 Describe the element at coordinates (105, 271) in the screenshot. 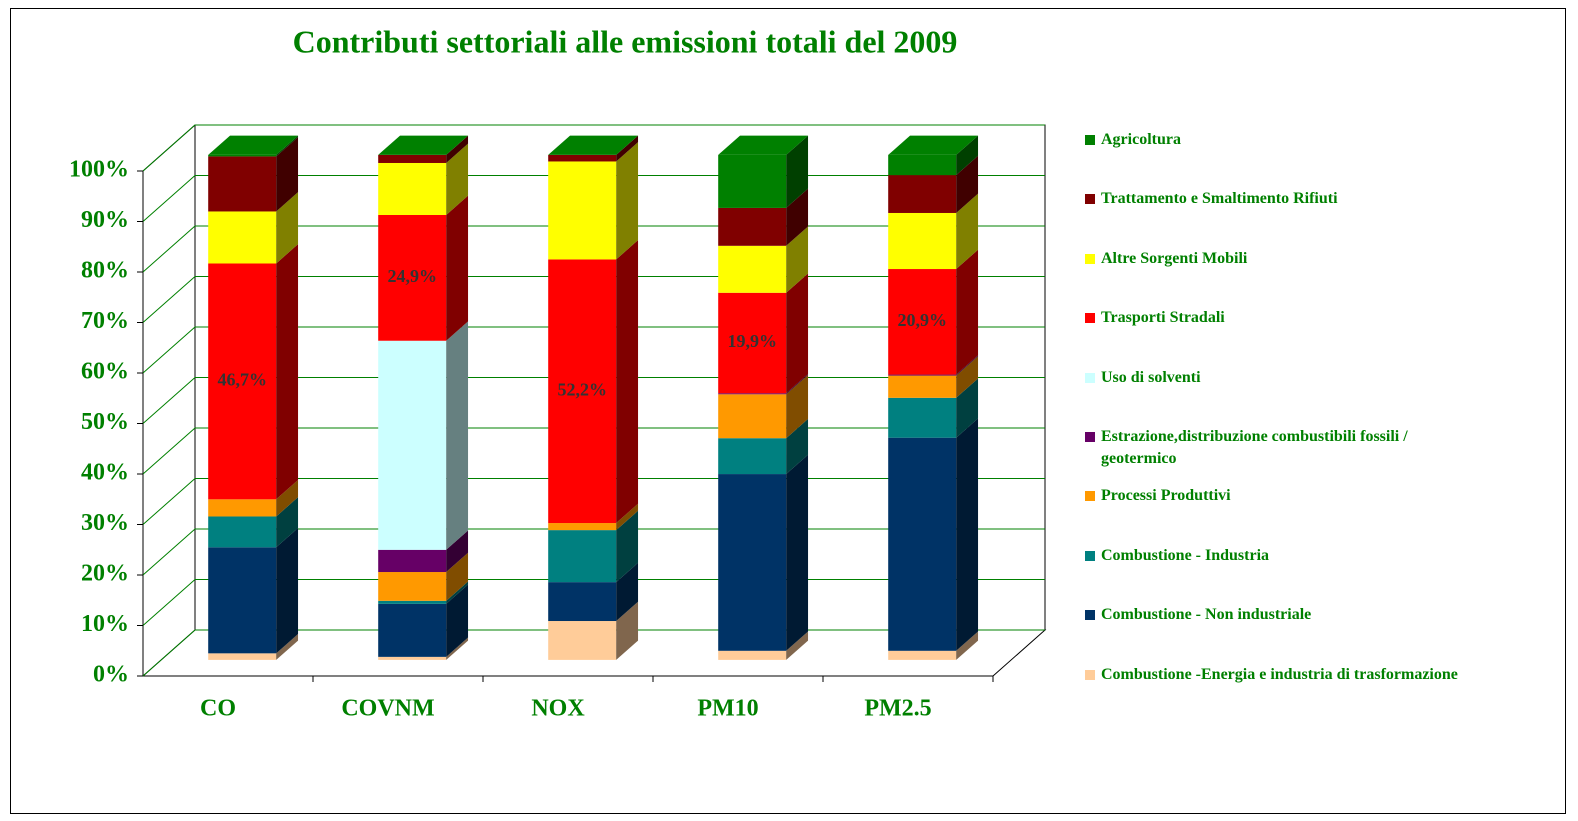

I see `y-tick-label: 80%` at that location.